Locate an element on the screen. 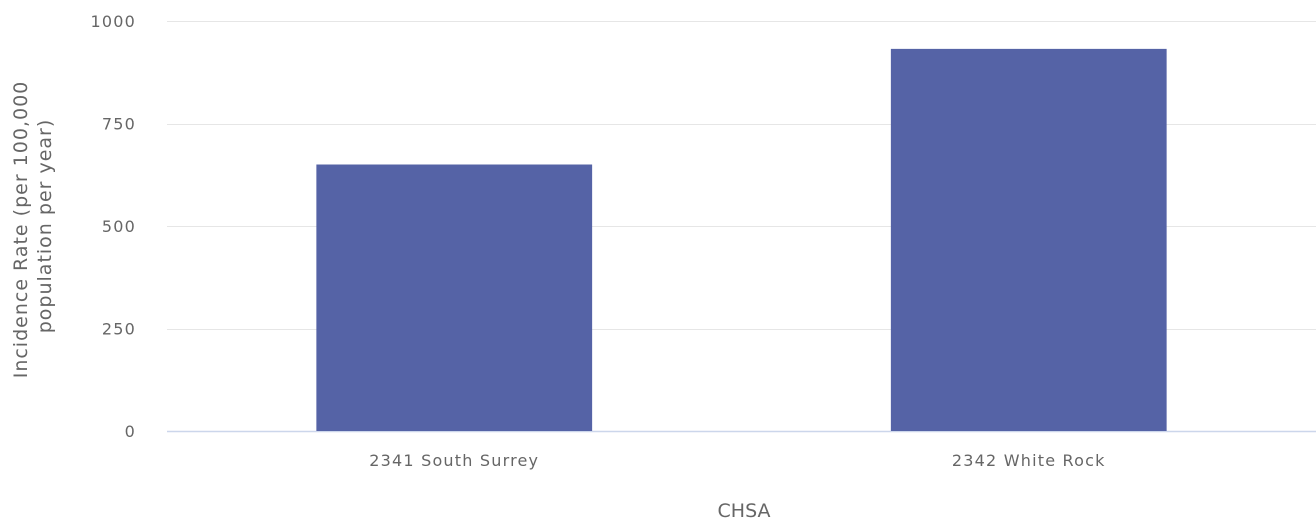 The width and height of the screenshot is (1316, 527). bar is located at coordinates (454, 298).